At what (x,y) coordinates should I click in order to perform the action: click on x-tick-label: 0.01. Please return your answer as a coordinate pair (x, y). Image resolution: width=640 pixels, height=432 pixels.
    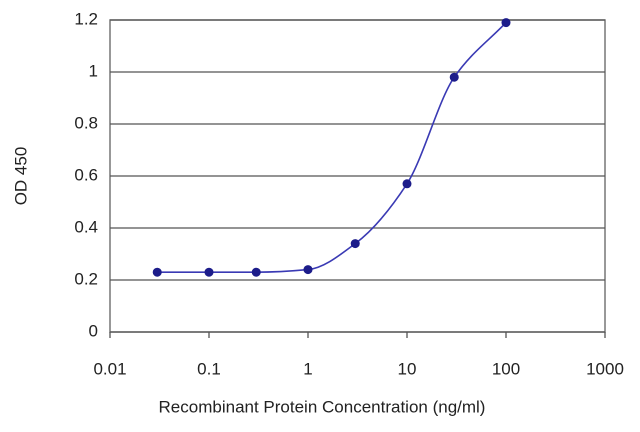
    Looking at the image, I should click on (109, 368).